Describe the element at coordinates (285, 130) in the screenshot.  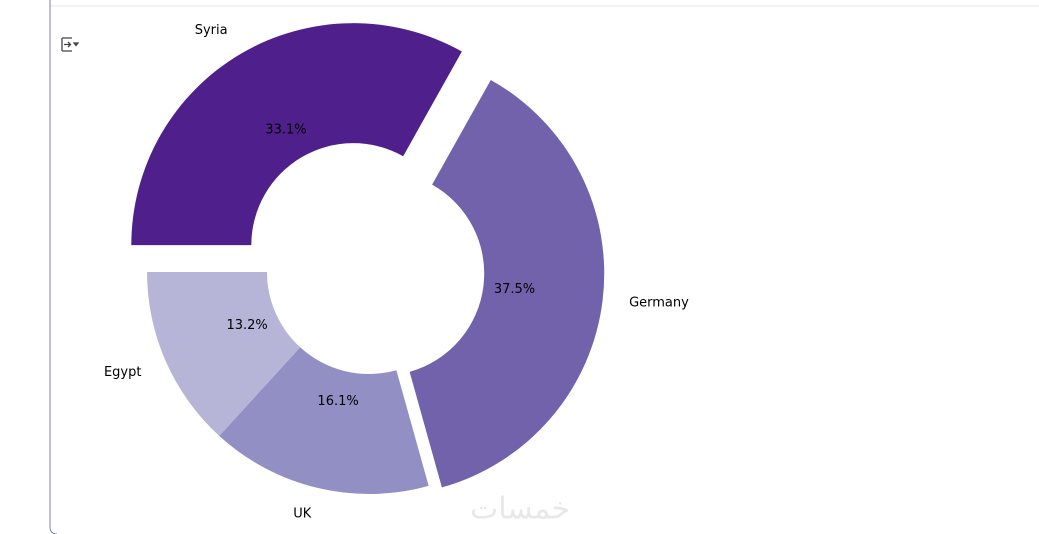
I see `percent-label: 33.1%` at that location.